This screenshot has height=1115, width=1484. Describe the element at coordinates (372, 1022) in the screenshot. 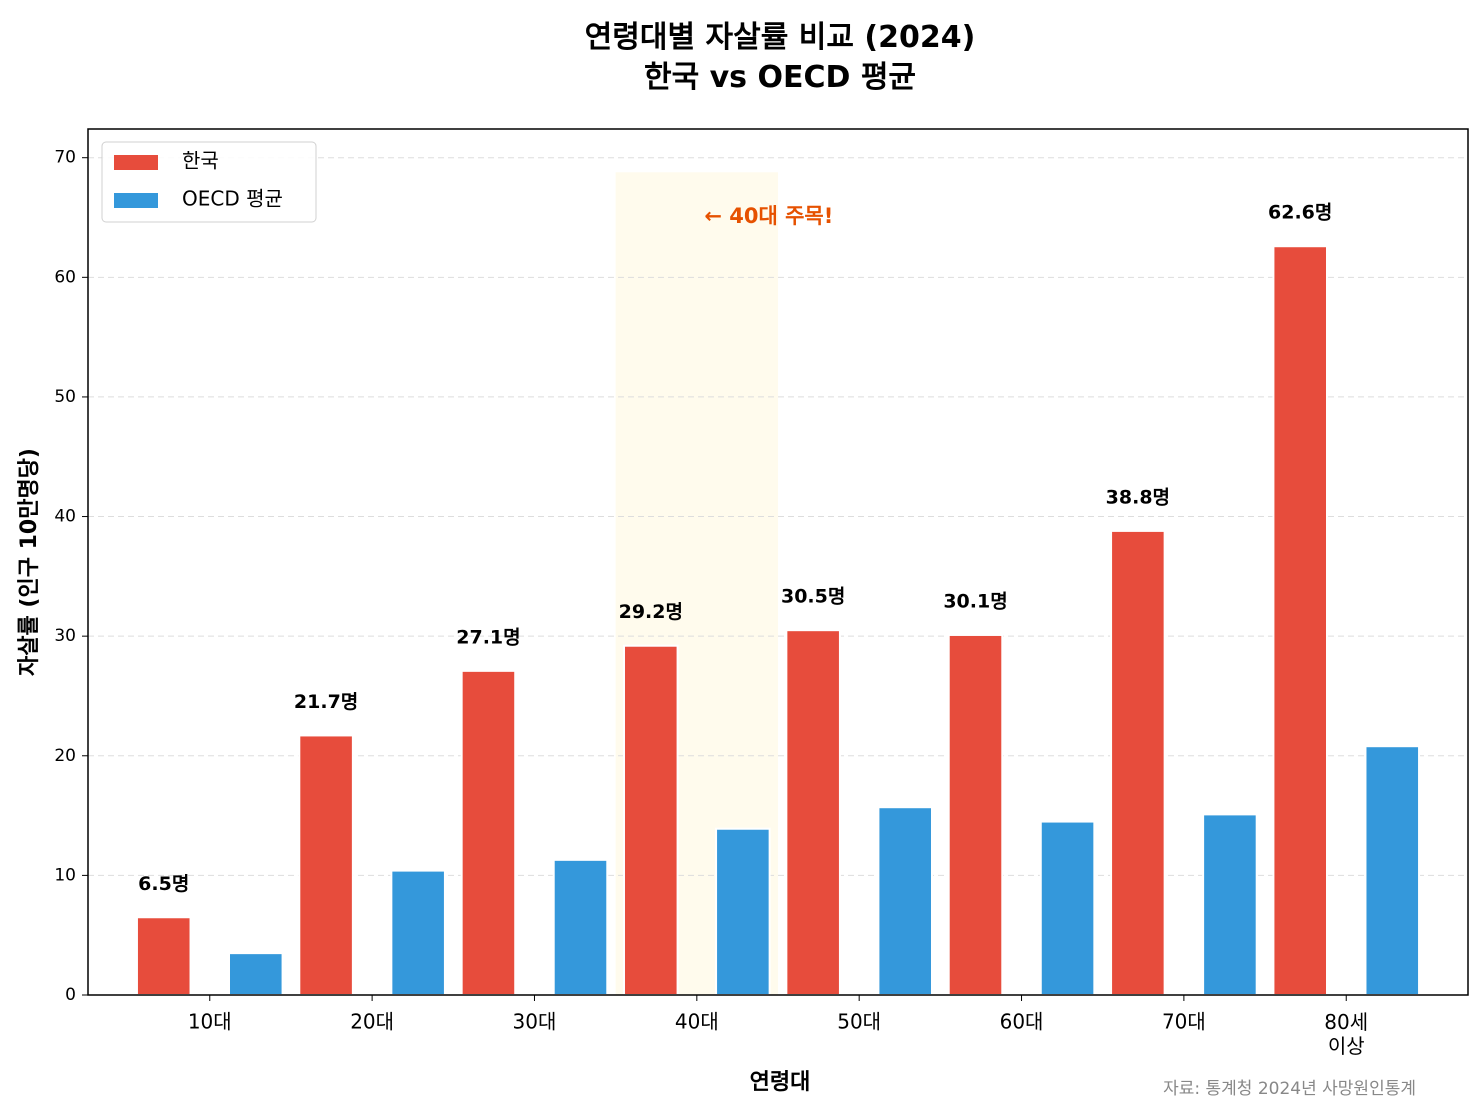

I see `x-tick-label: 20대` at that location.